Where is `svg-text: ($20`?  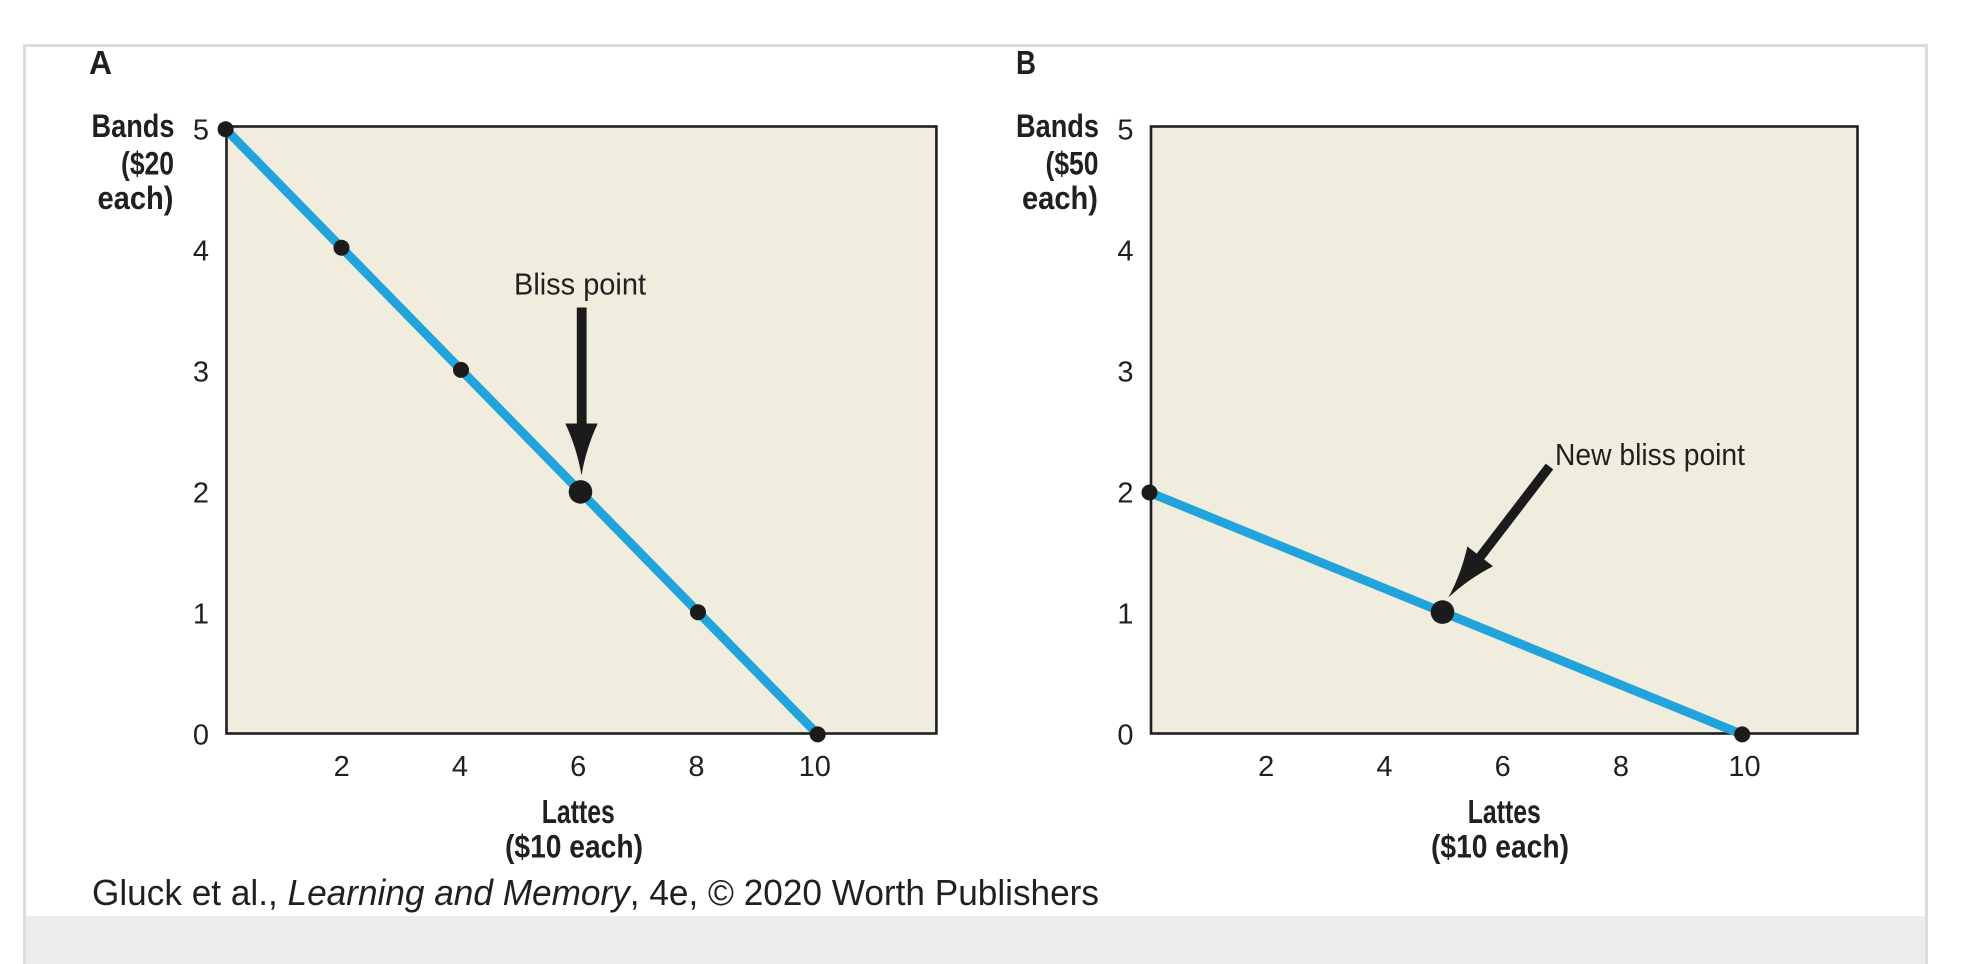 svg-text: ($20 is located at coordinates (147, 164).